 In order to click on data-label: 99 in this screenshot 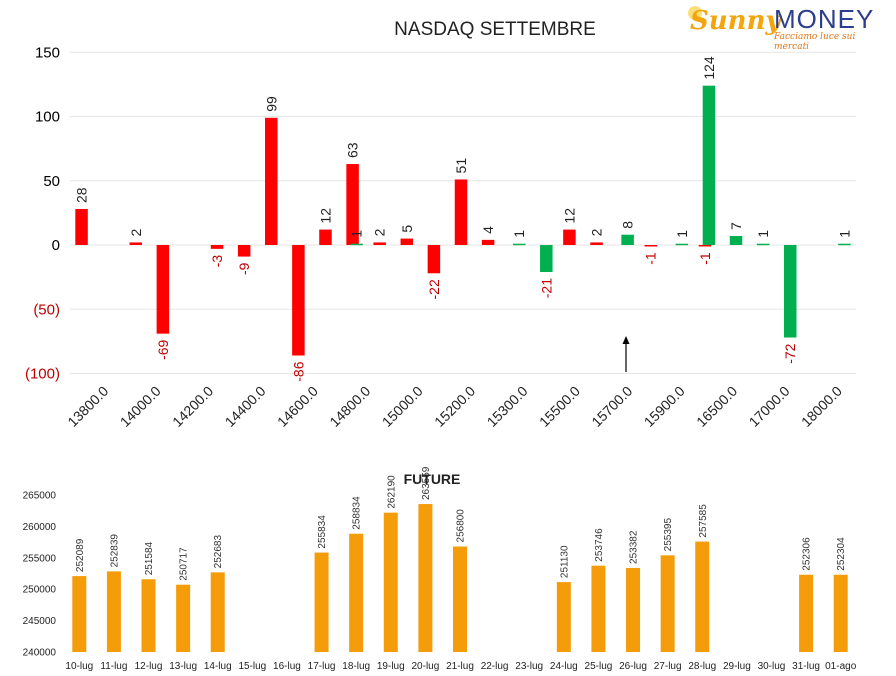, I will do `click(271, 104)`.